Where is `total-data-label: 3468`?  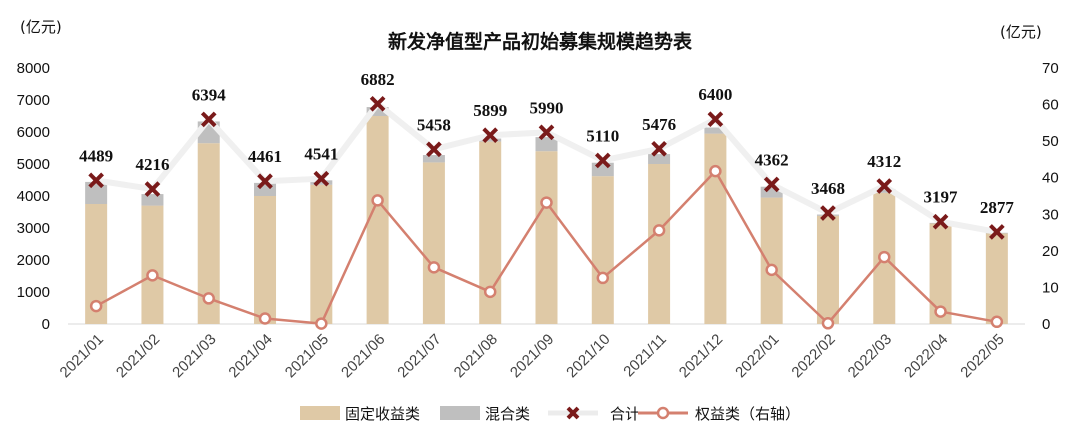
total-data-label: 3468 is located at coordinates (828, 188).